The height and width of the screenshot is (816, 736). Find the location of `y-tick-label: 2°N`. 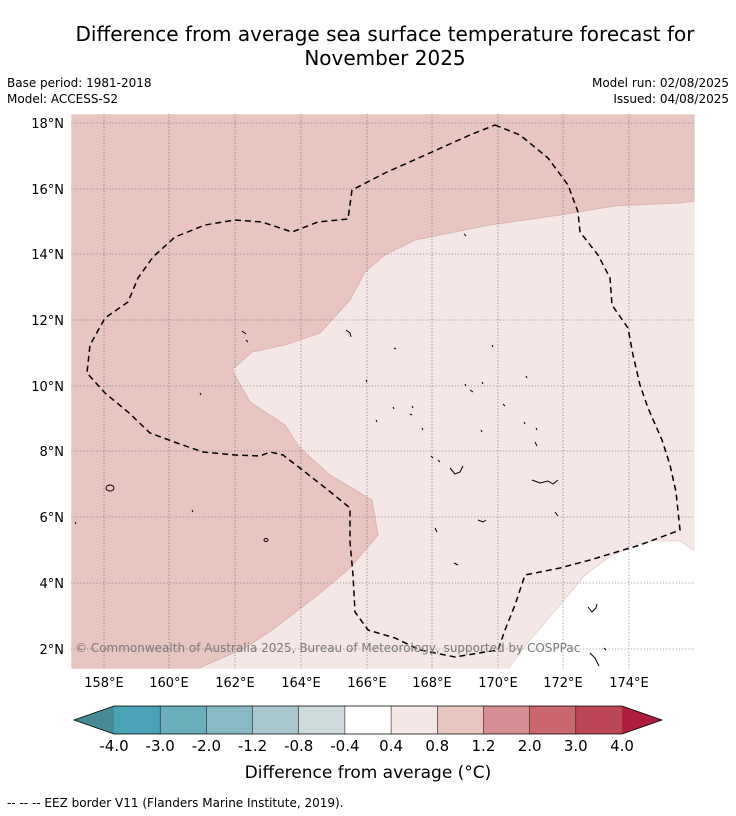

y-tick-label: 2°N is located at coordinates (52, 650).